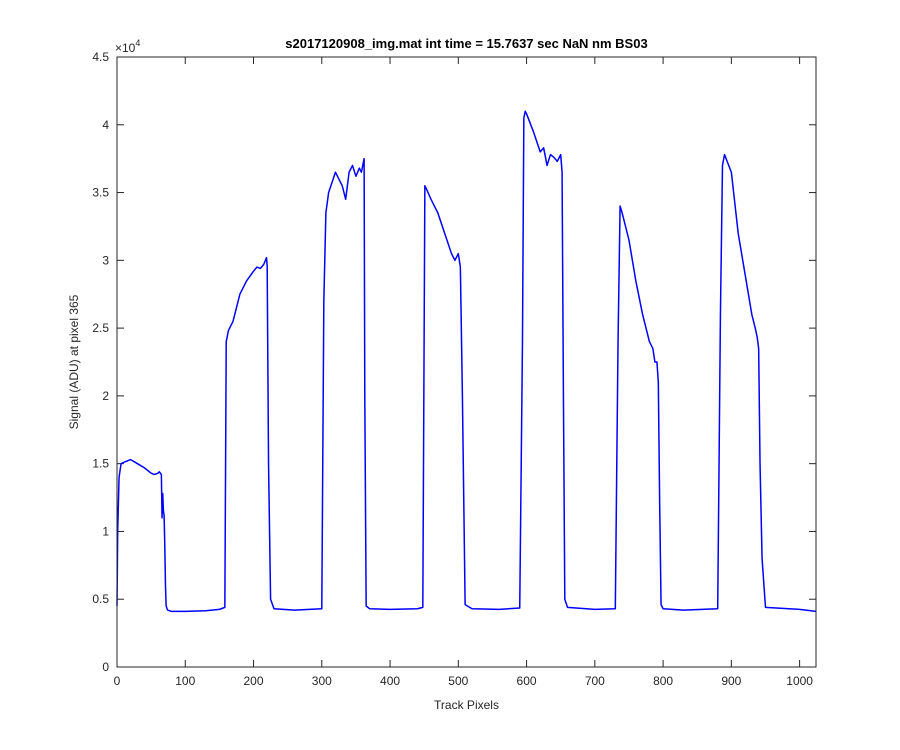 The image size is (900, 750). What do you see at coordinates (185, 681) in the screenshot?
I see `x-tick-label: 100` at bounding box center [185, 681].